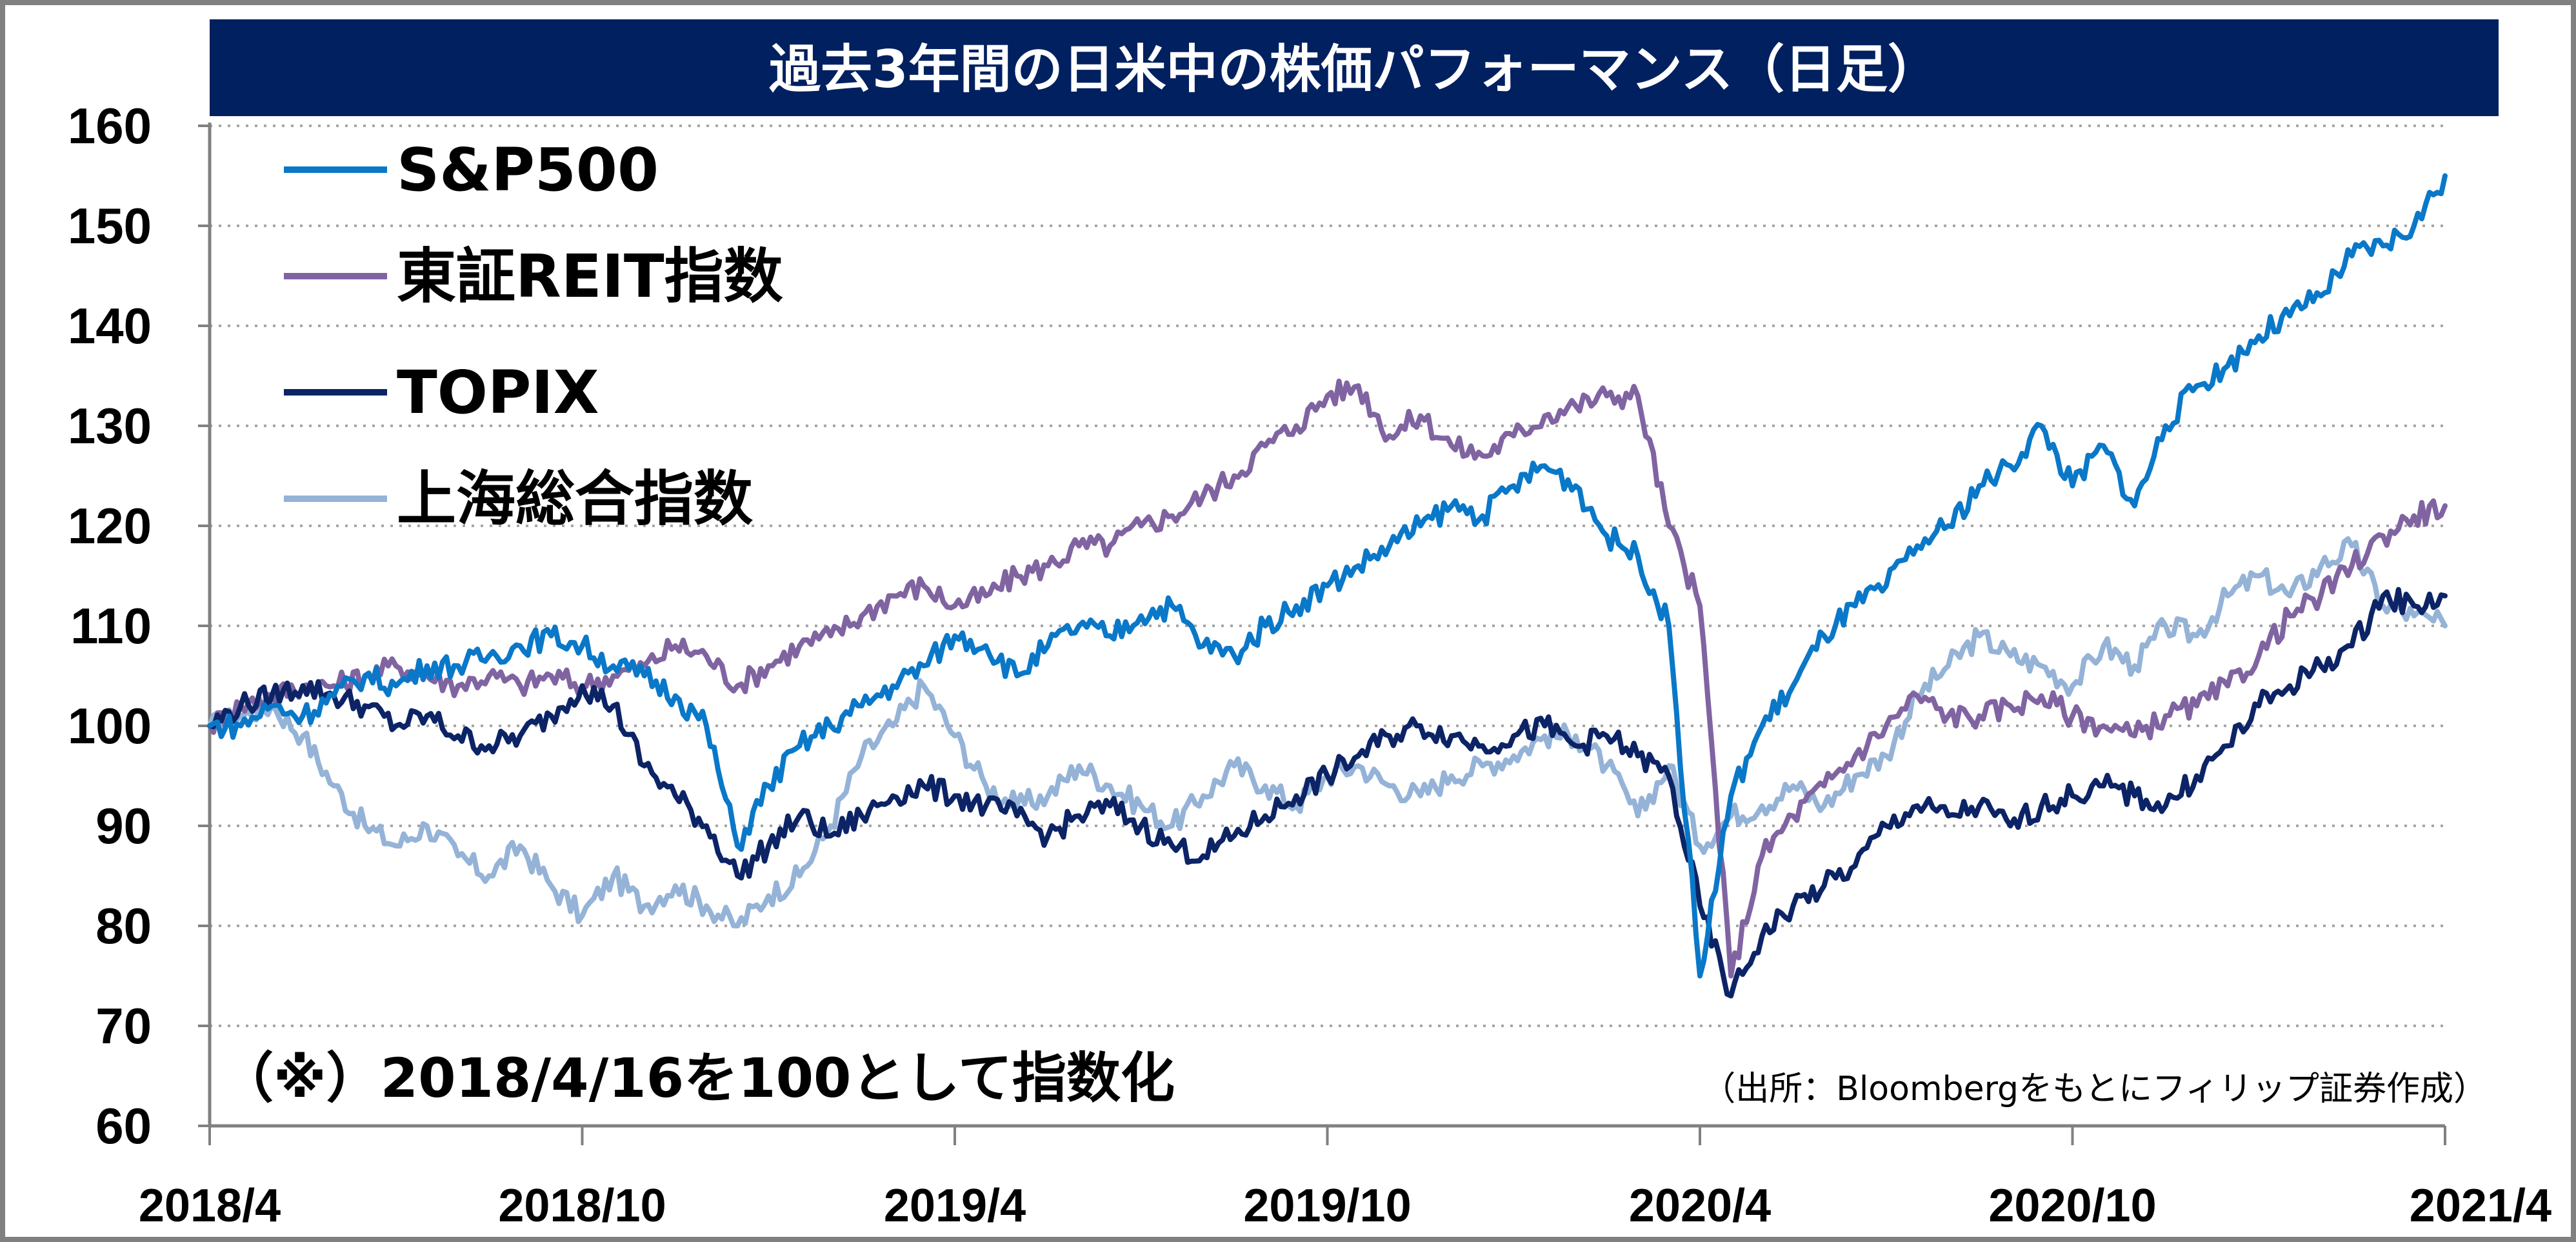  I want to click on y-tick-label: 140, so click(110, 325).